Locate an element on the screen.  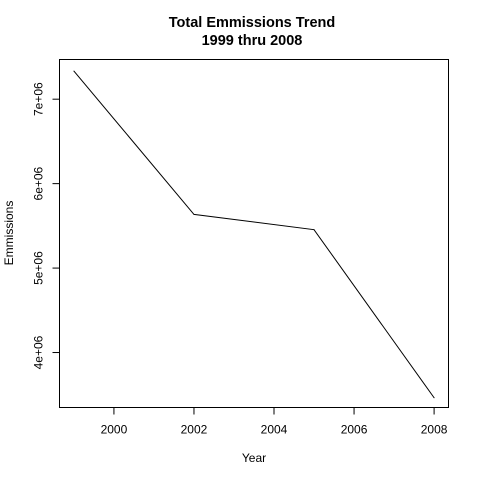
y-axis-label: Emmissions is located at coordinates (9, 233).